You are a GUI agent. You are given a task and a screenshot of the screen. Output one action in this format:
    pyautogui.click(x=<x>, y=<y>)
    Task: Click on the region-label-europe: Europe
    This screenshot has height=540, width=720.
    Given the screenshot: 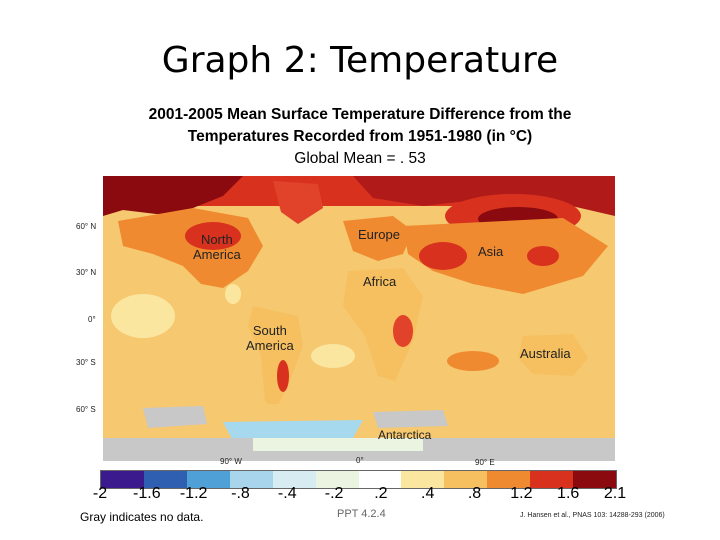 What is the action you would take?
    pyautogui.click(x=379, y=234)
    